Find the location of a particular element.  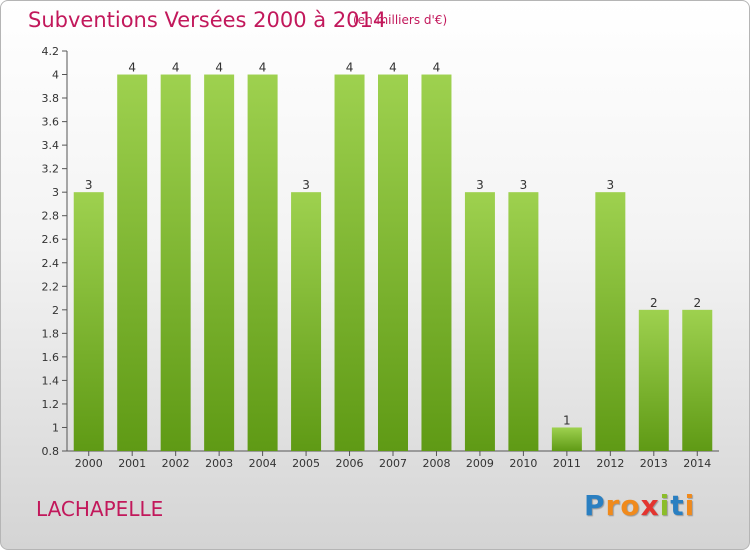

y-tick-label: 3.2 is located at coordinates (51, 169).